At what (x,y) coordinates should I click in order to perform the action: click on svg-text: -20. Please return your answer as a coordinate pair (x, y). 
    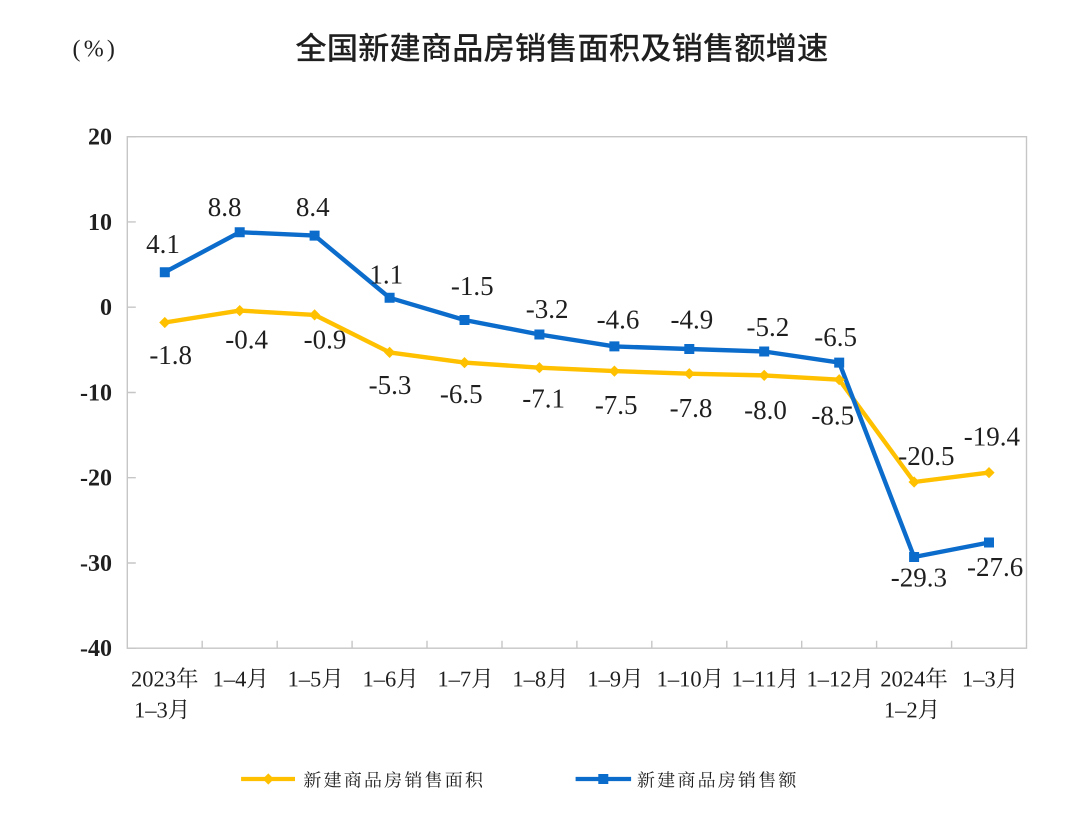
    Looking at the image, I should click on (96, 479).